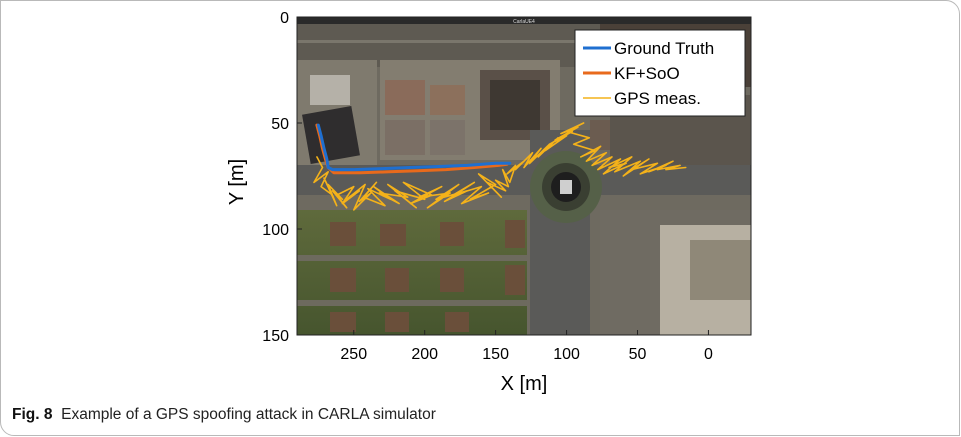  I want to click on legend: Ground Truth KF+SoO GPS meas., so click(660, 73).